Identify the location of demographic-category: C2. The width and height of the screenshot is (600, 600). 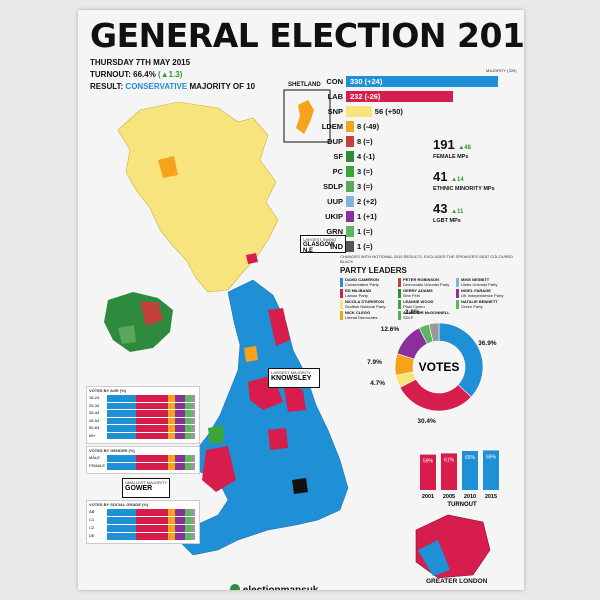
(92, 527).